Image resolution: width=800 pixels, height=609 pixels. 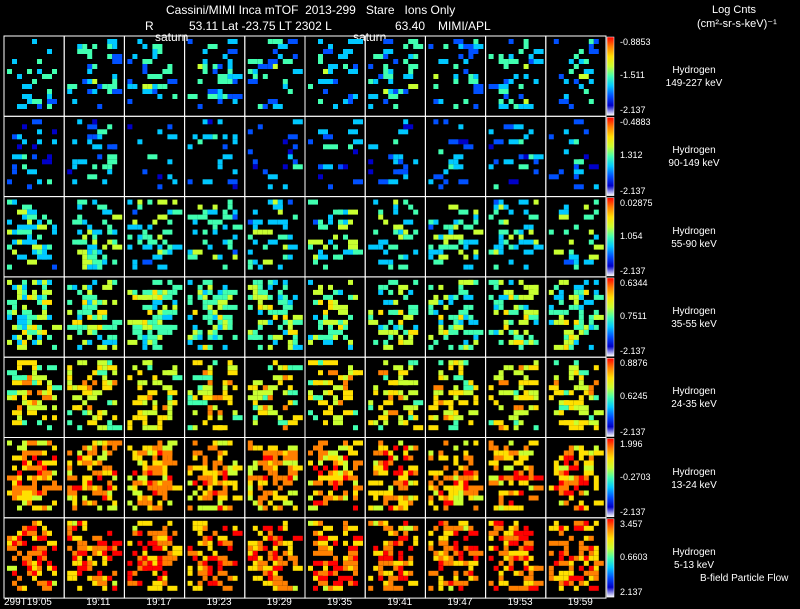 I want to click on time-label: 19:11, so click(x=98, y=602).